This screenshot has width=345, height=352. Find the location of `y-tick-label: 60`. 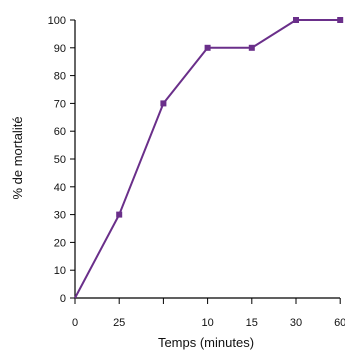

y-tick-label: 60 is located at coordinates (60, 132).